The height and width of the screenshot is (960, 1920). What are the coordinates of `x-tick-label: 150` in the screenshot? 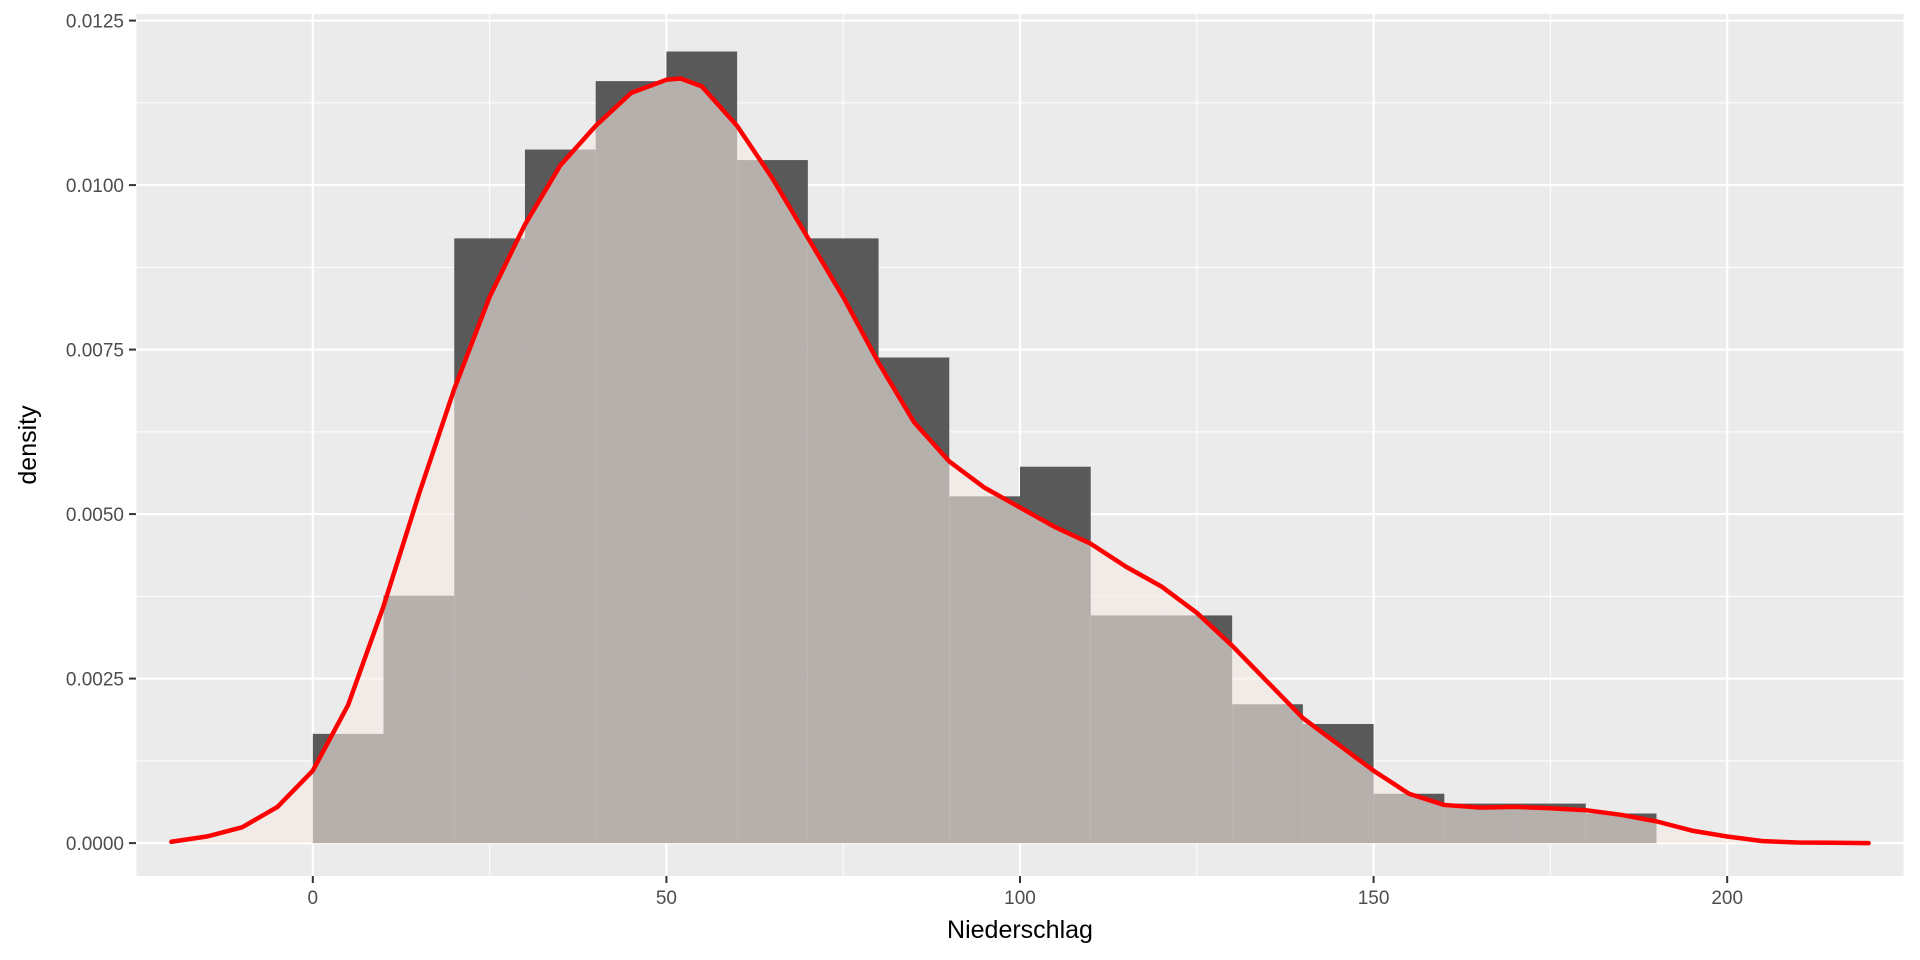 It's located at (1374, 898).